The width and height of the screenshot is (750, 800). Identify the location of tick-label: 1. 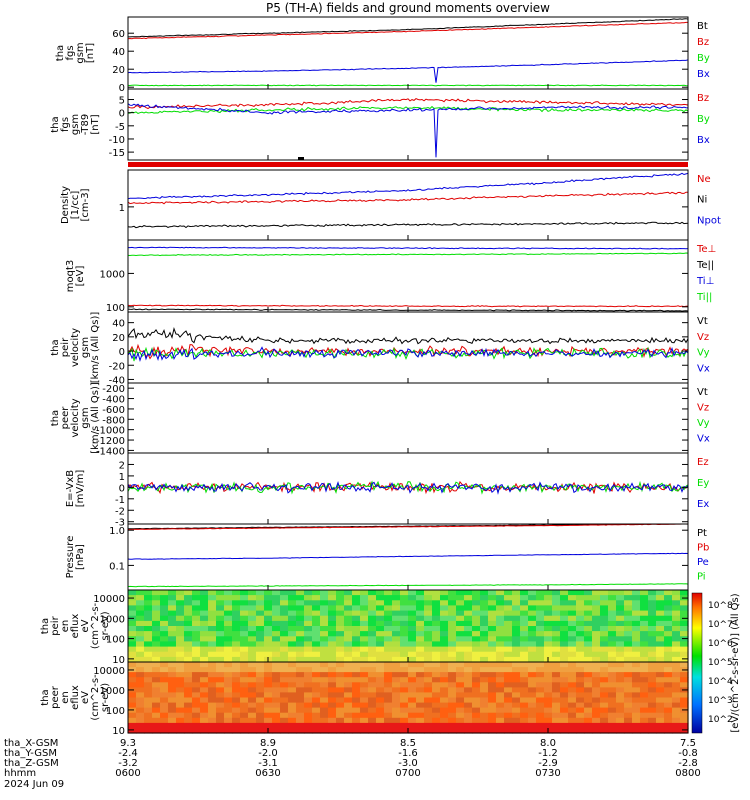
(122, 477).